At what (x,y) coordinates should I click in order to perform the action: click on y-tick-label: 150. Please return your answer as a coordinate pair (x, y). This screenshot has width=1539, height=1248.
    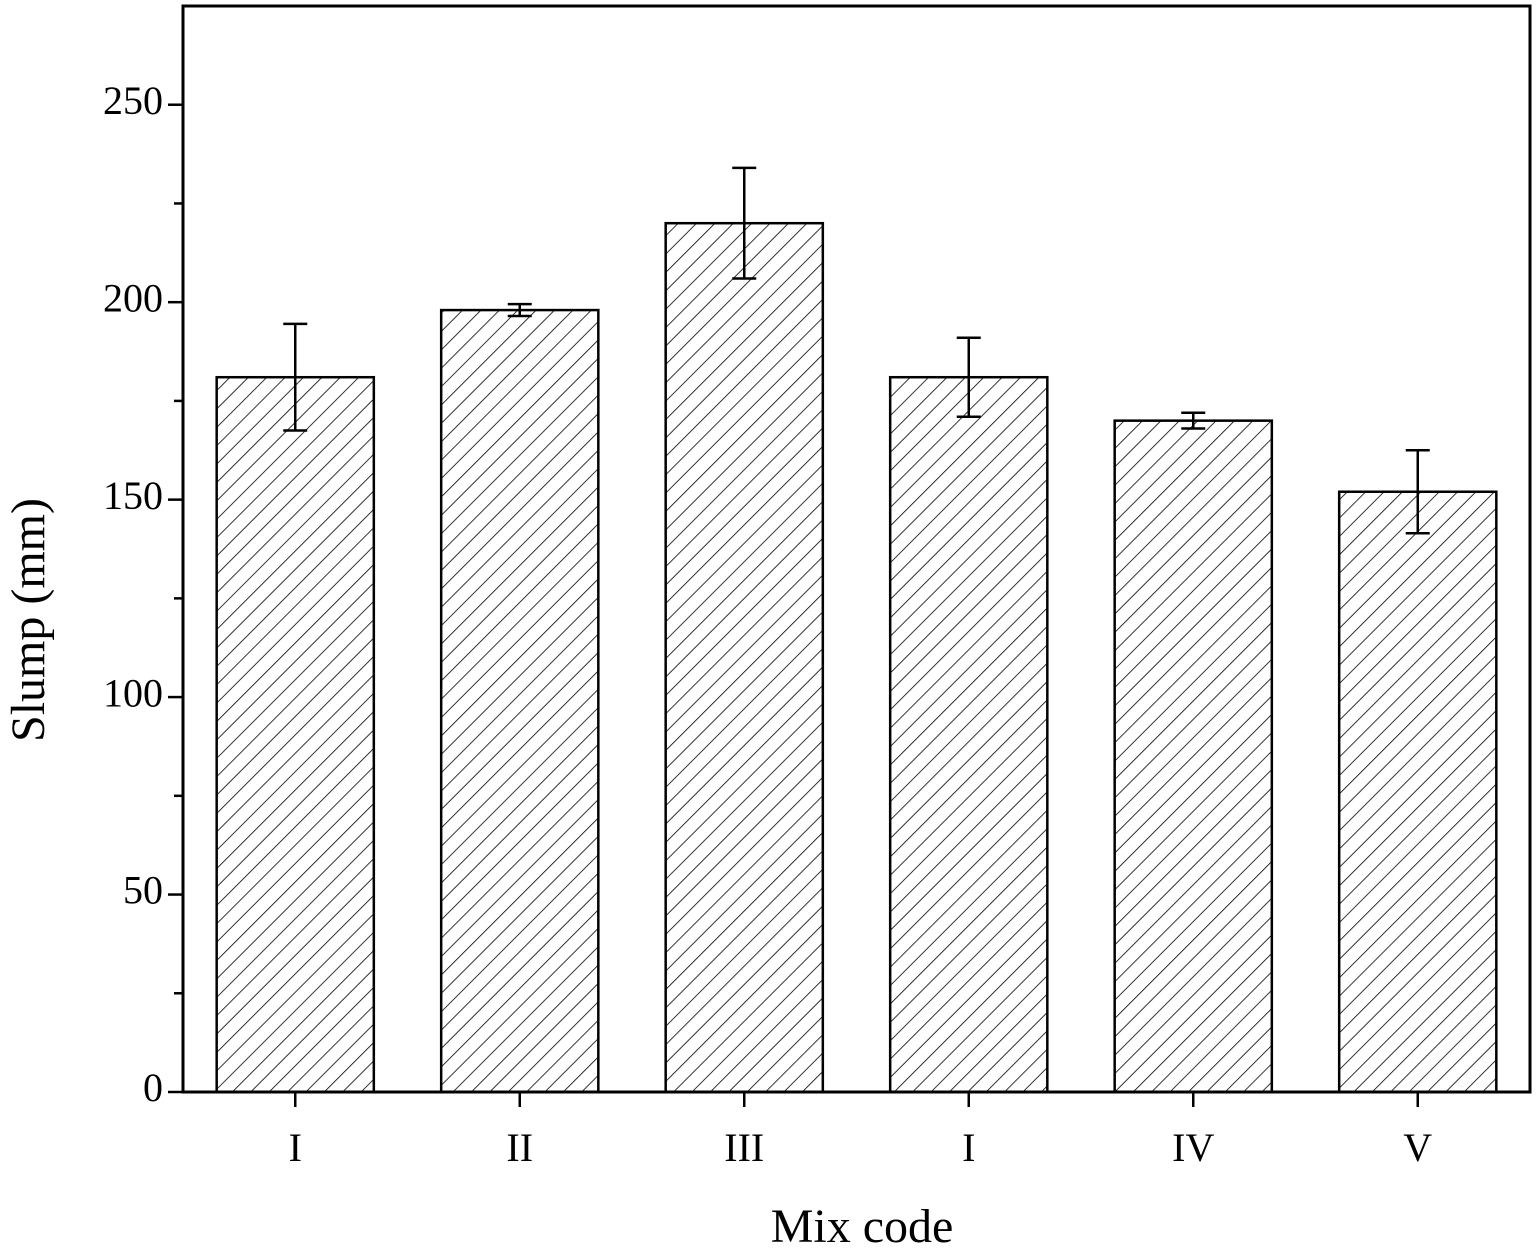
    Looking at the image, I should click on (133, 495).